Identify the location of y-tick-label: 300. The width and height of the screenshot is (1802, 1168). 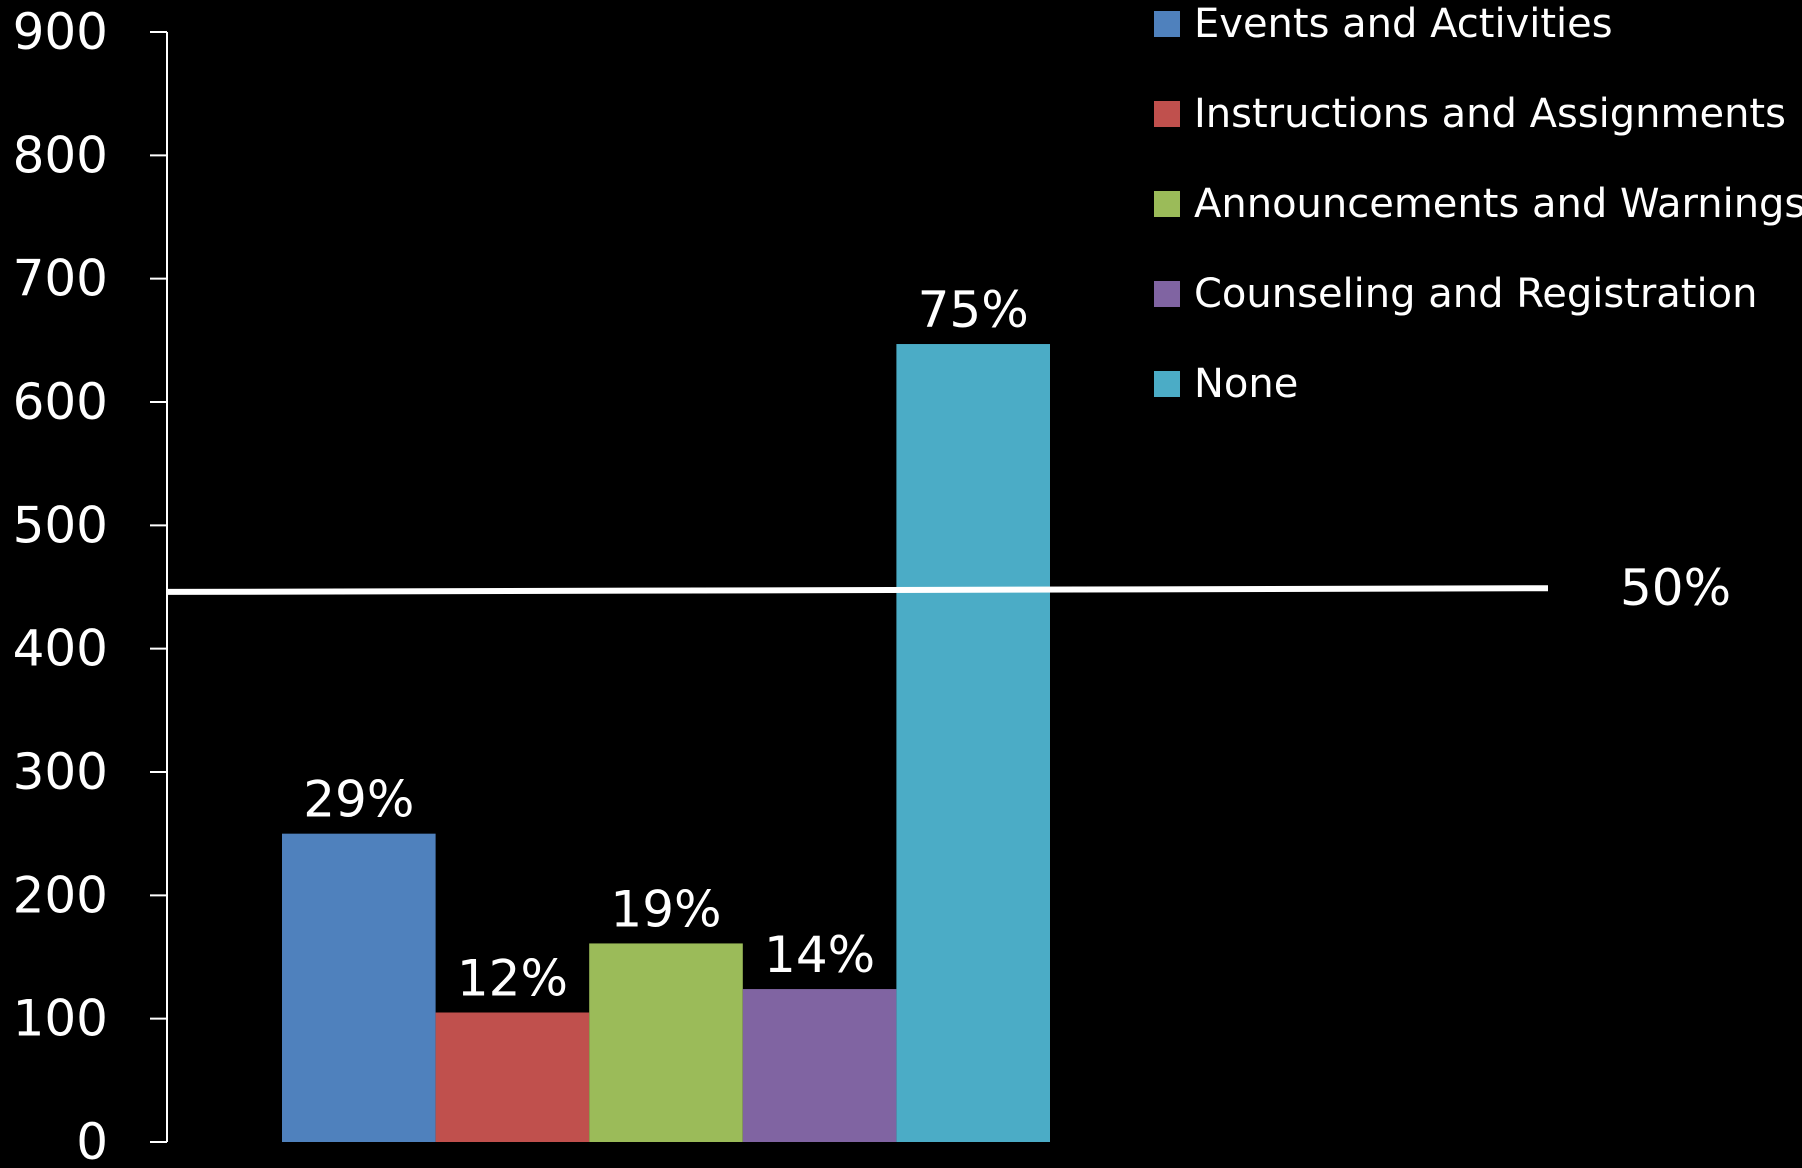
(60, 772).